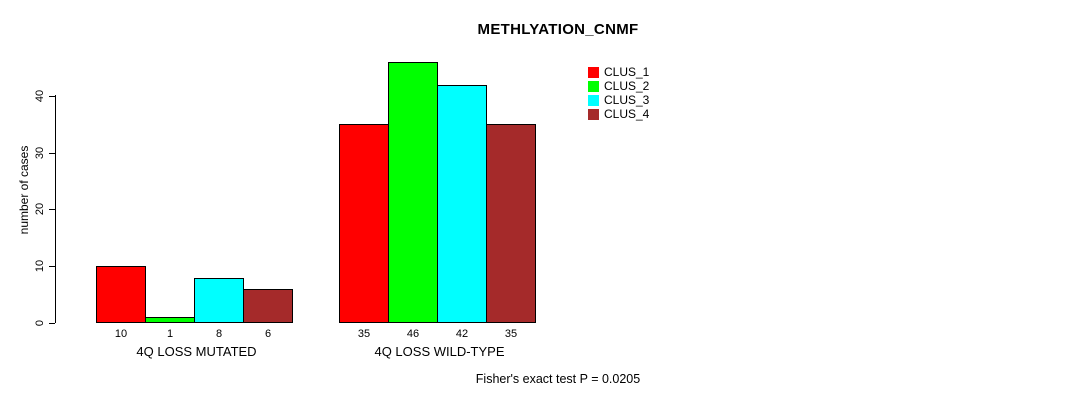 Image resolution: width=1090 pixels, height=400 pixels. Describe the element at coordinates (268, 334) in the screenshot. I see `bar-value-label: 6` at that location.